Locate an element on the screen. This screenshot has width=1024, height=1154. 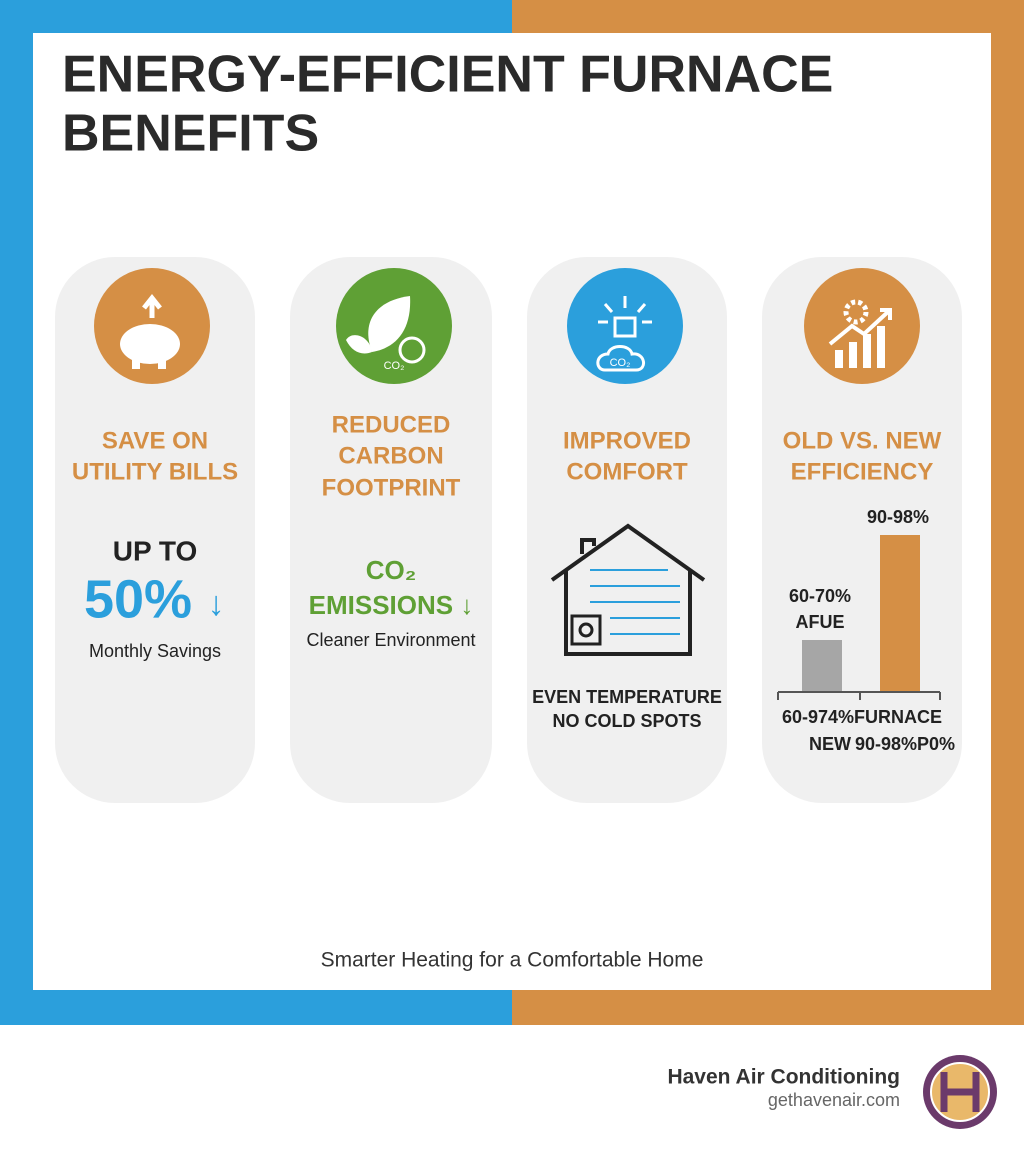
card-heading: UTILITY BILLS is located at coordinates (155, 471).